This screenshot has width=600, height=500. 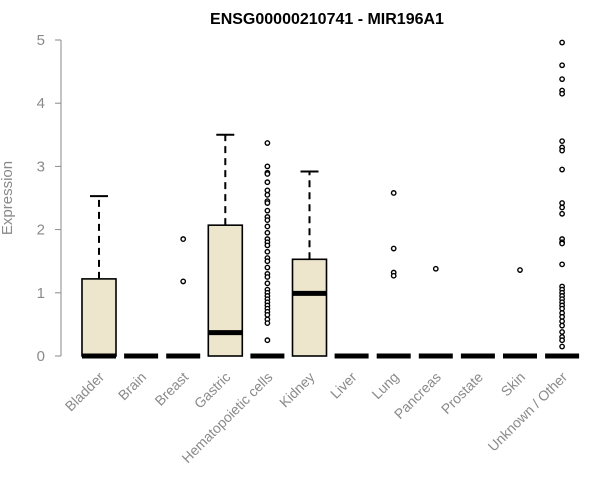 What do you see at coordinates (99, 277) in the screenshot?
I see `box-bladder` at bounding box center [99, 277].